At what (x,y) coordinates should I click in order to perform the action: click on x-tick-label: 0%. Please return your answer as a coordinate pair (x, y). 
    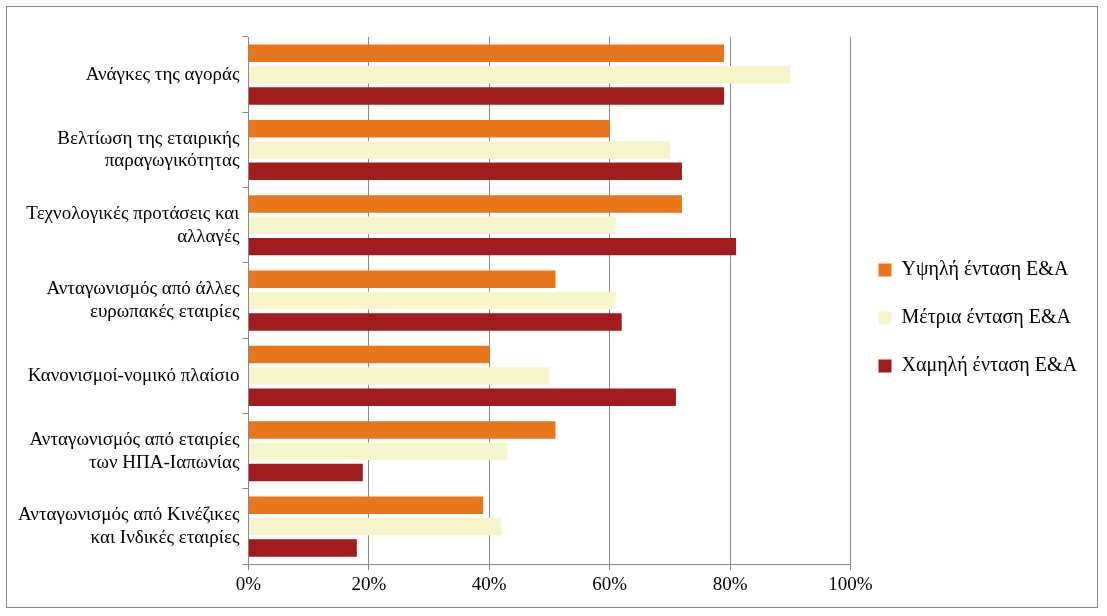
    Looking at the image, I should click on (248, 583).